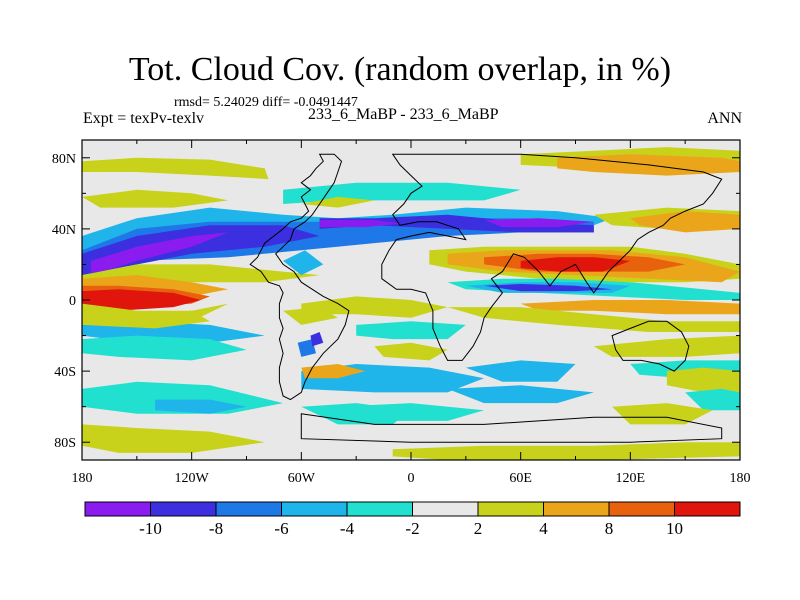 This screenshot has width=800, height=600. Describe the element at coordinates (347, 528) in the screenshot. I see `colorbar-label-3: -4` at that location.